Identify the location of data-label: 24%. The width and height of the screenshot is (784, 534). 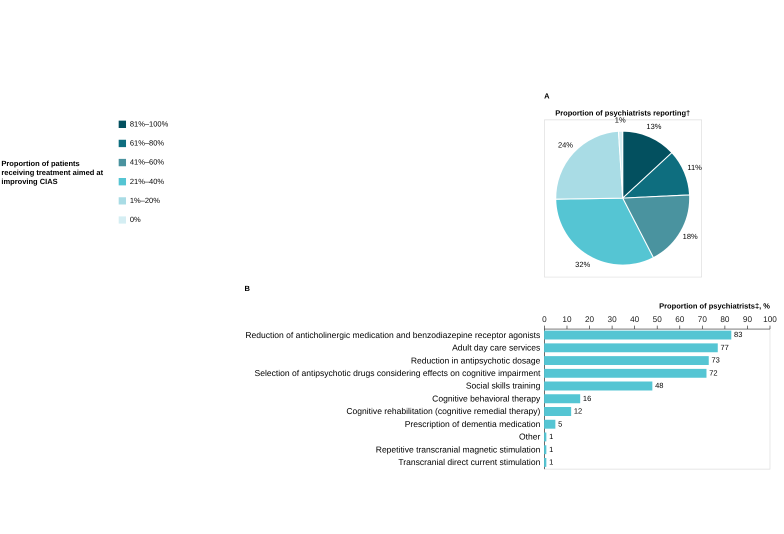
(566, 145).